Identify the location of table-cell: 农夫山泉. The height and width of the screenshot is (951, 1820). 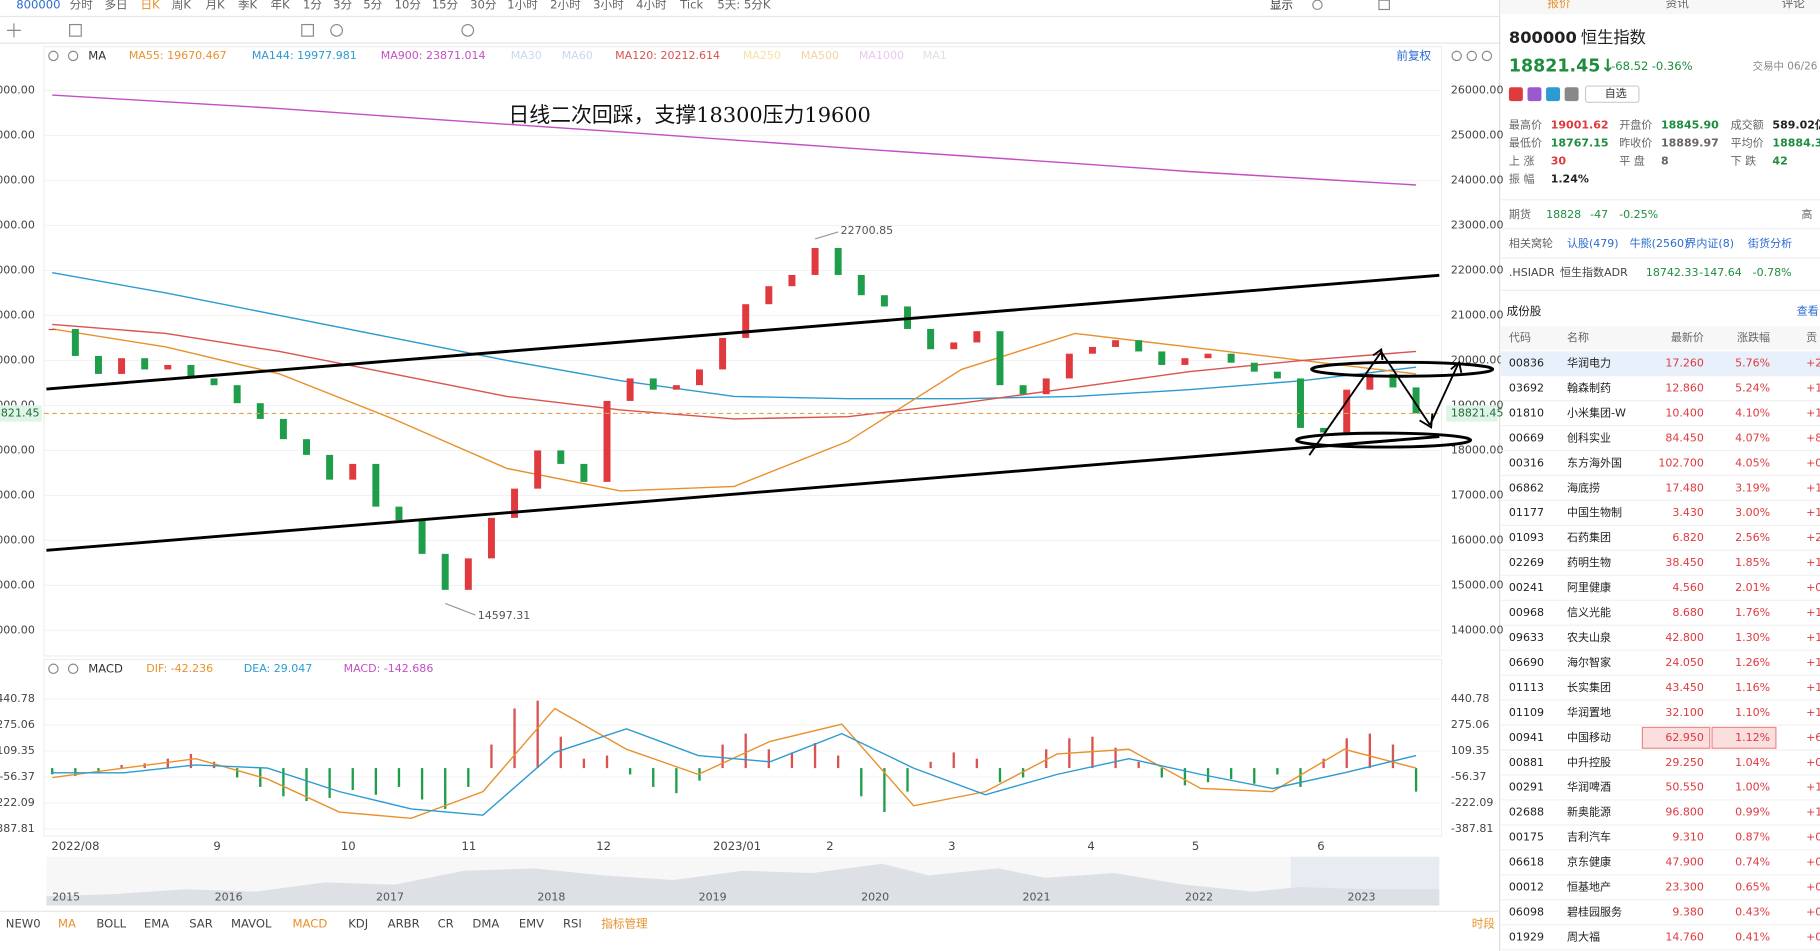
(1589, 637).